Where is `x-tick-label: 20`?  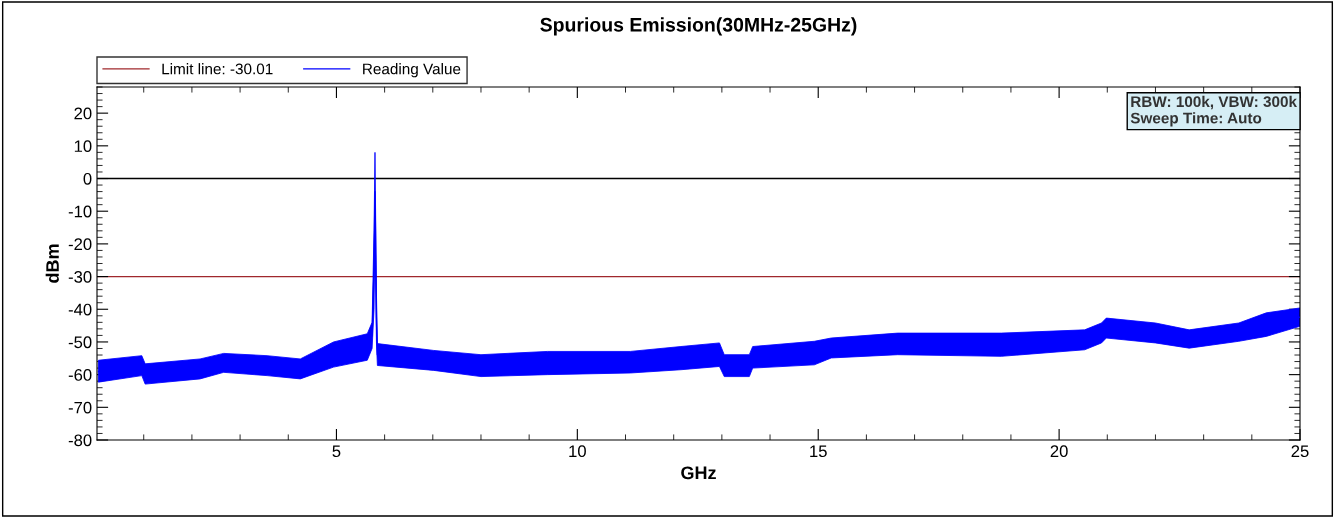
x-tick-label: 20 is located at coordinates (1059, 451).